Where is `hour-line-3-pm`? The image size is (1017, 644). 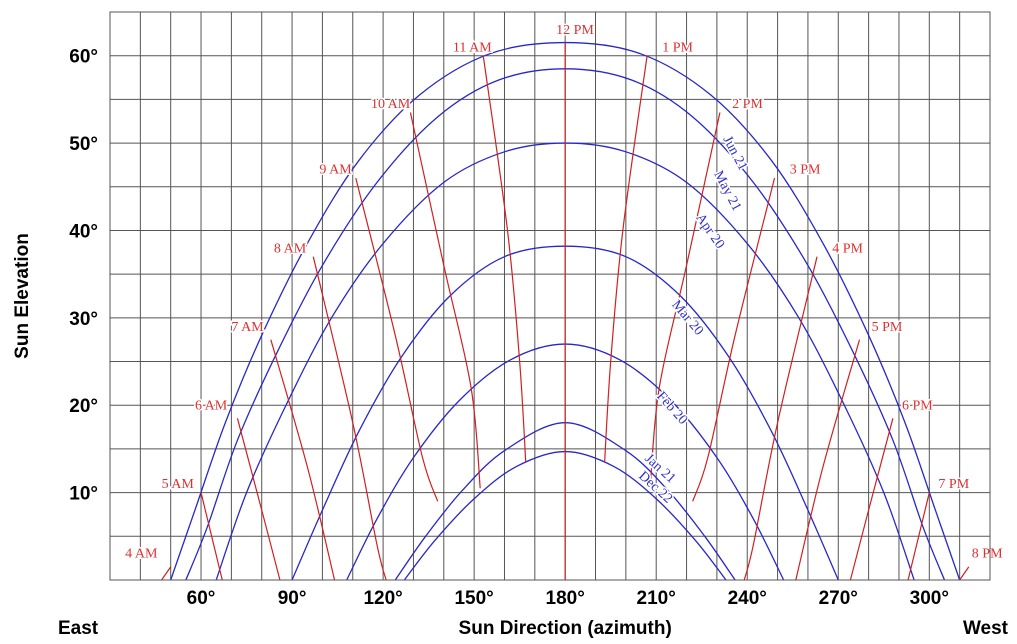
hour-line-3-pm is located at coordinates (734, 339).